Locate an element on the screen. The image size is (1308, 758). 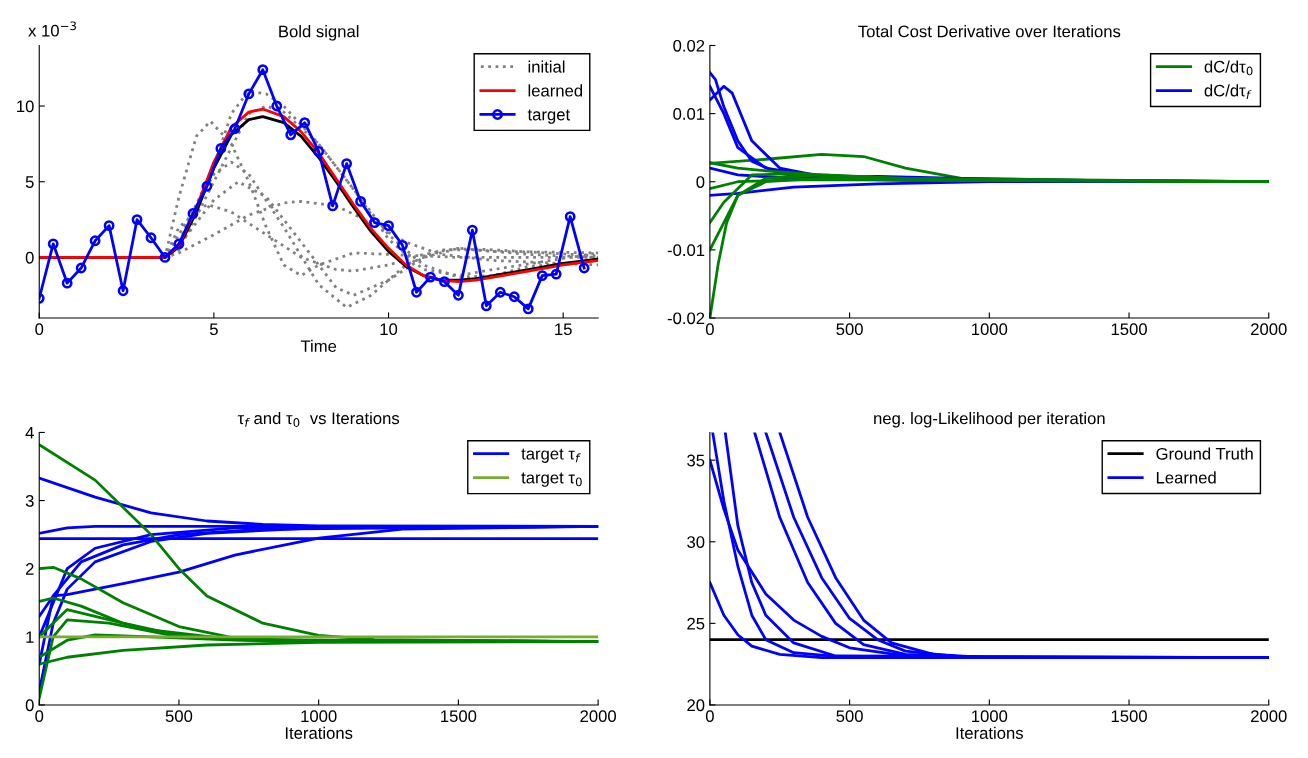
legend-label: Learned is located at coordinates (1186, 477).